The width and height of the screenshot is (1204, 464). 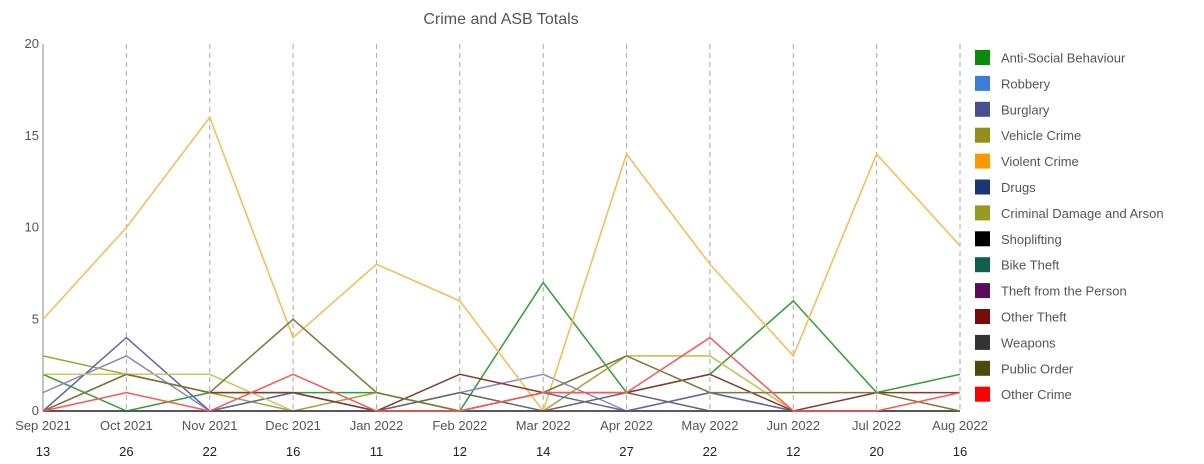 I want to click on month-total-label: 27, so click(x=626, y=451).